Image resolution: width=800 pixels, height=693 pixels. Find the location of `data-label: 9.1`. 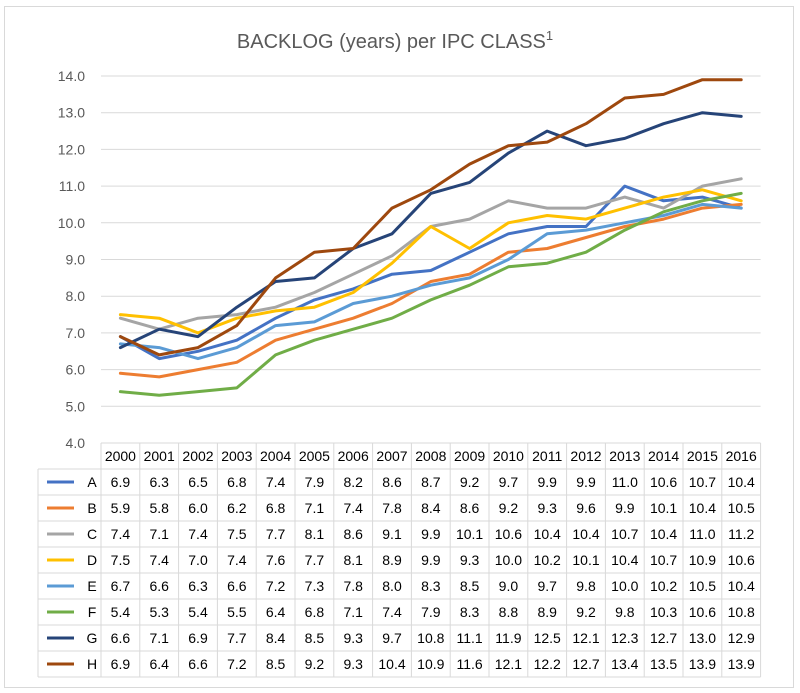

data-label: 9.1 is located at coordinates (392, 534).